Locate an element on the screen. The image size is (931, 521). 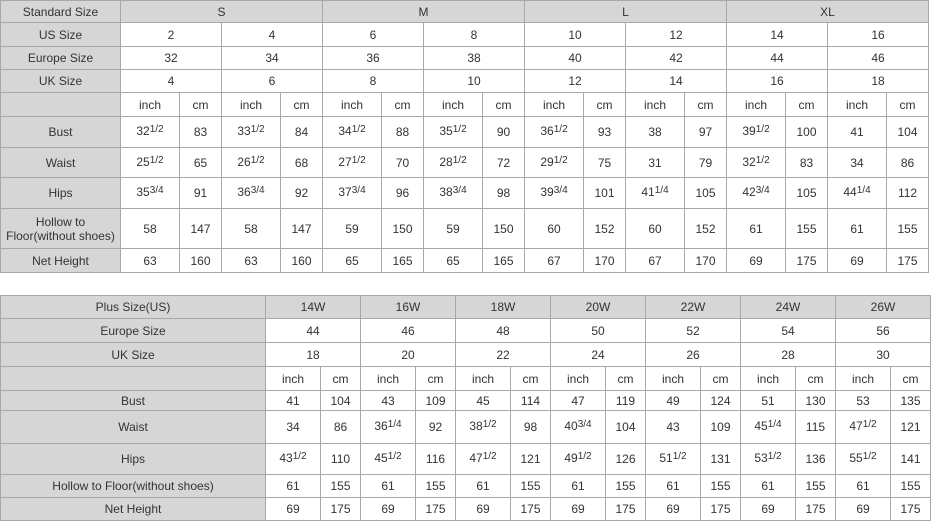
whole: 44 is located at coordinates (850, 192).